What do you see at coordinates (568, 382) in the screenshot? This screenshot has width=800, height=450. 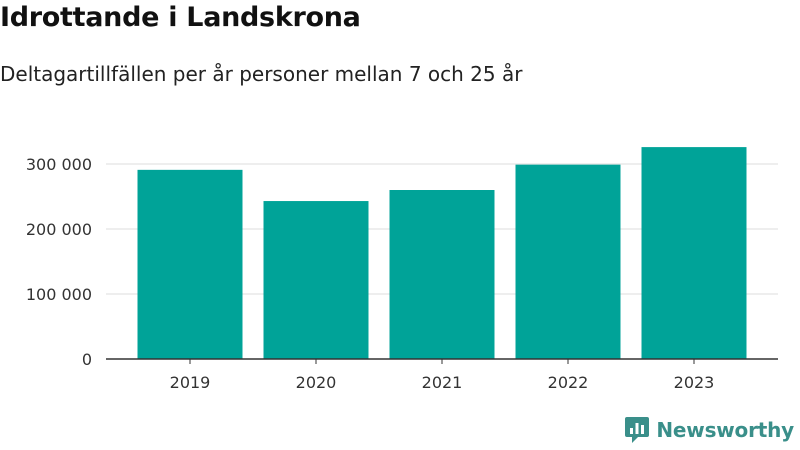 I see `x-tick-label: 2022` at bounding box center [568, 382].